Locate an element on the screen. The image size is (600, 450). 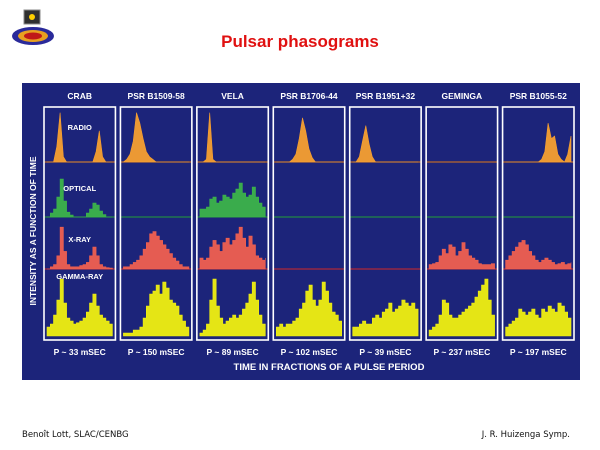
y-axis-label: INTENSITY AS A FUNCTION OF TIME is located at coordinates (33, 230).